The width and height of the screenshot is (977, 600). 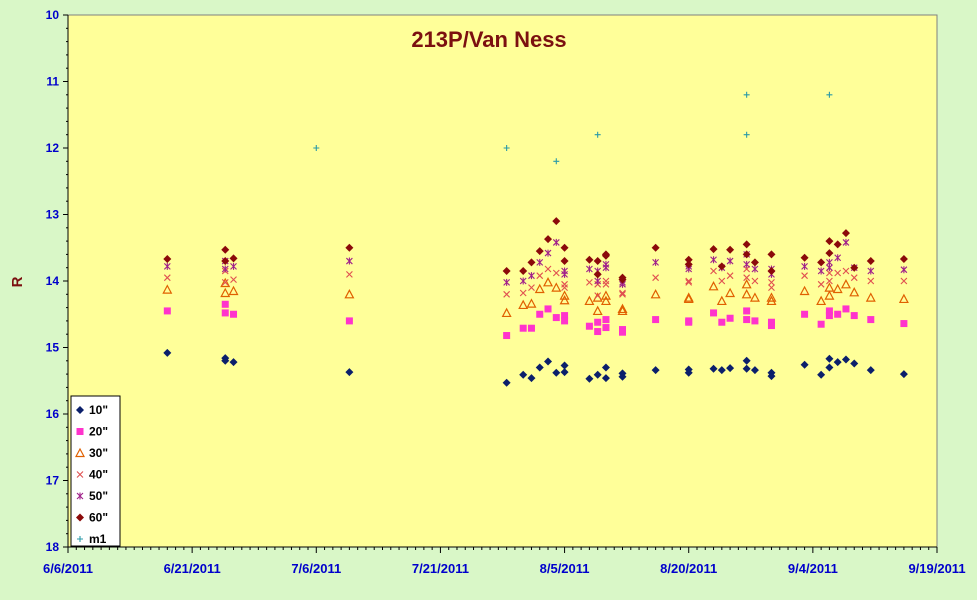 I want to click on x-tick-label: 7/6/2011, so click(x=316, y=568).